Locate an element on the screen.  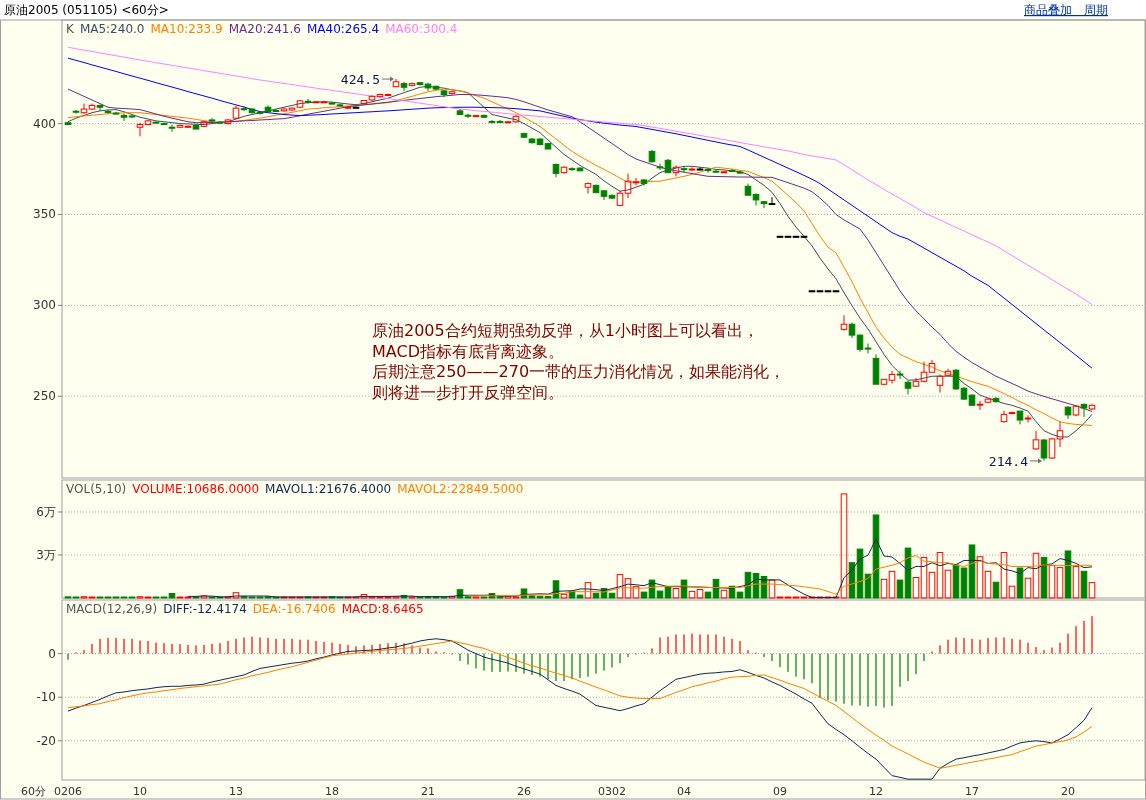
text: MACD:8.6465 is located at coordinates (382, 609).